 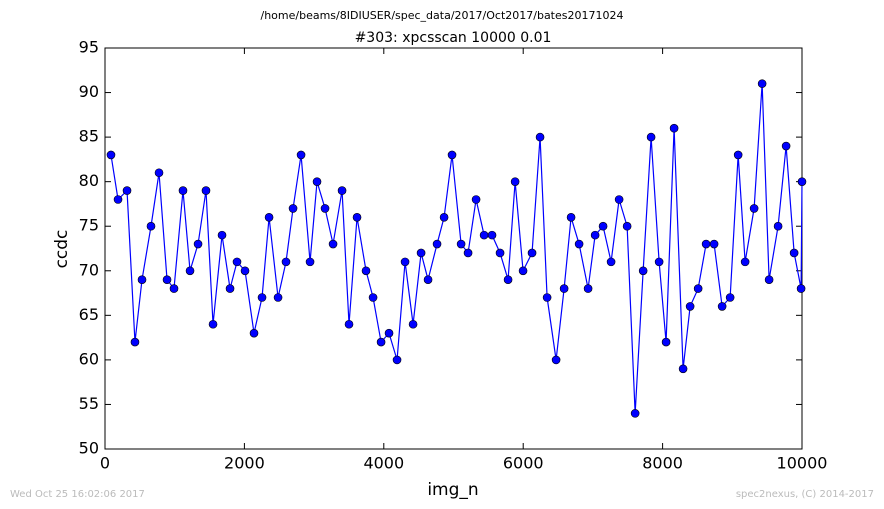 I want to click on y-tick-label: 70, so click(x=89, y=269).